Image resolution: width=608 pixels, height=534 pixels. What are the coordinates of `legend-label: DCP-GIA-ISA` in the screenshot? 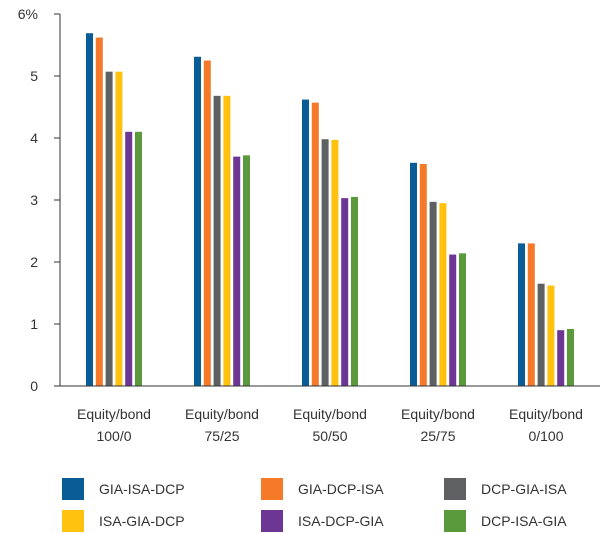 It's located at (524, 489).